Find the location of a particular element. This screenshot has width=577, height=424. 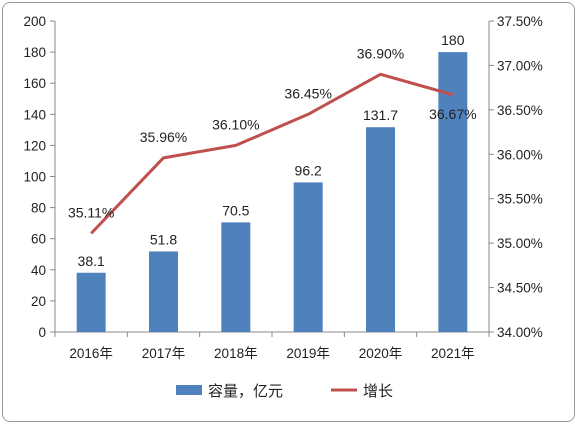

bar-value-label: 51.8 is located at coordinates (163, 239).